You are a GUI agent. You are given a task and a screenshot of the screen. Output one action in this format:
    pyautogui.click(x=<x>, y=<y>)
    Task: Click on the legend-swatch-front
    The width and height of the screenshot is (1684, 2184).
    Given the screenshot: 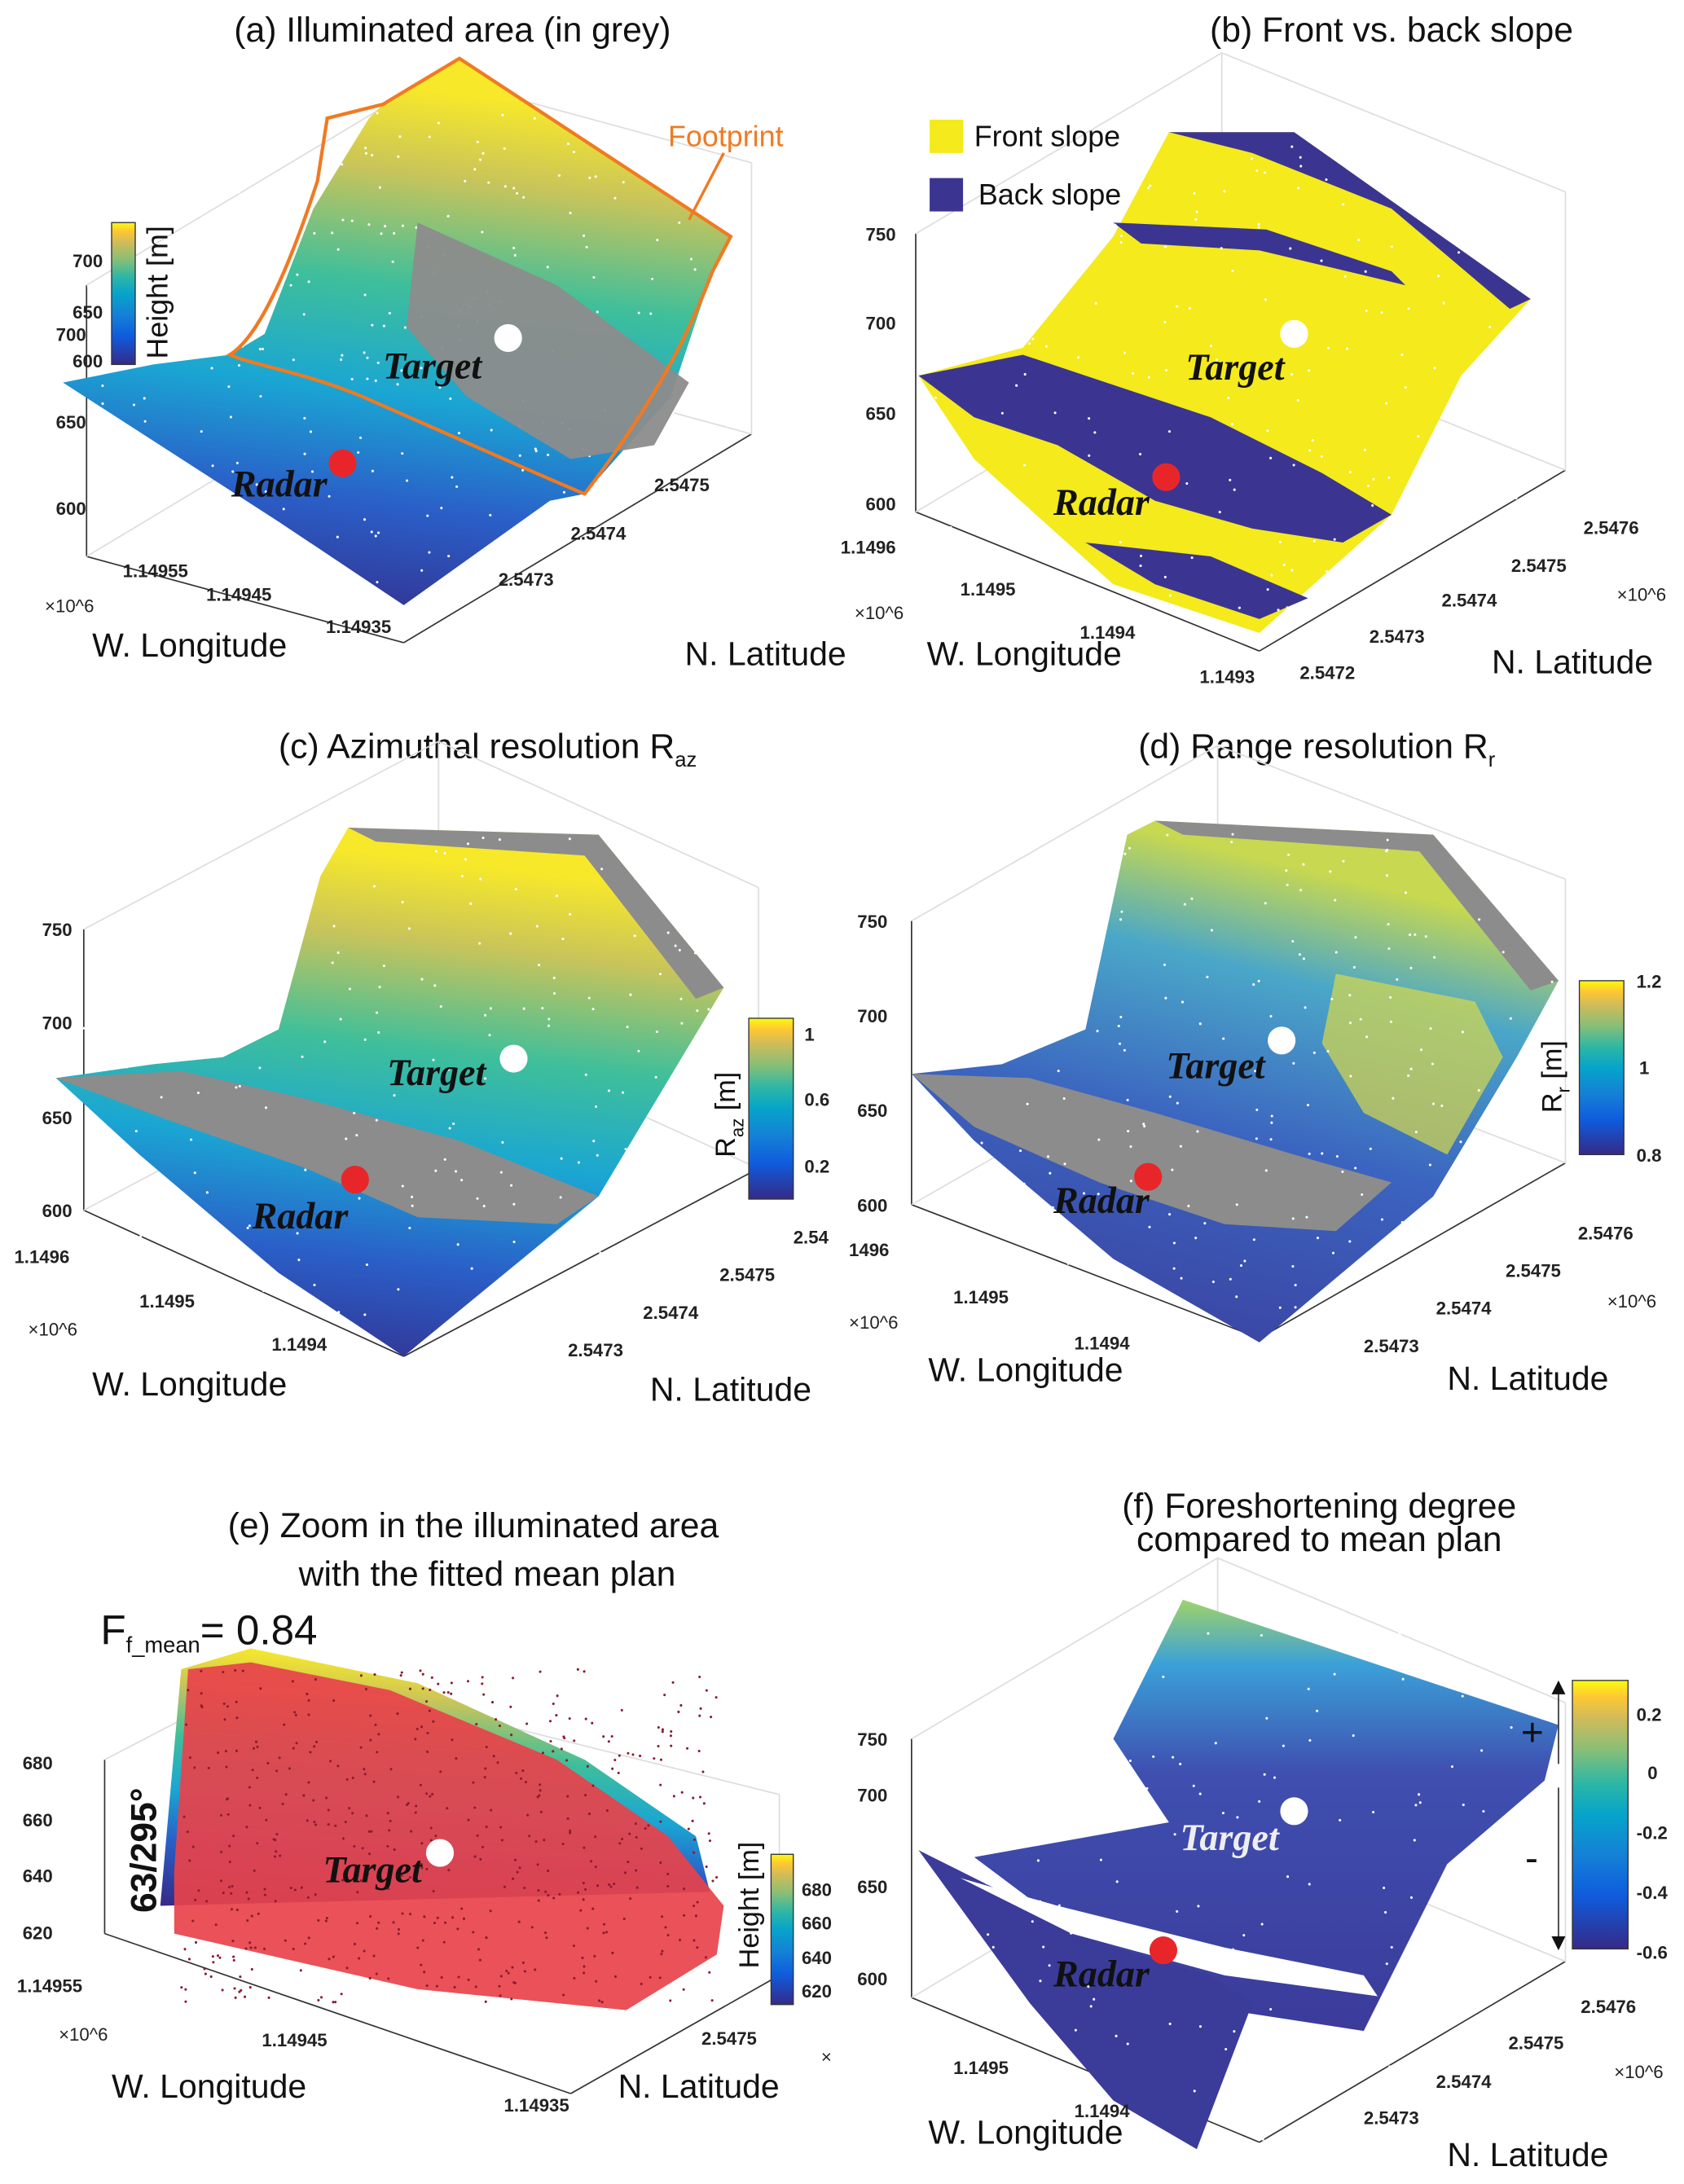 What is the action you would take?
    pyautogui.click(x=947, y=136)
    